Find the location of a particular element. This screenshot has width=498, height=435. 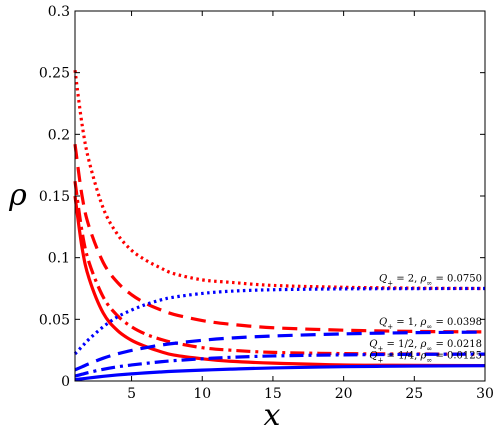

curve-annotation-2: Q+ = 1/2, ρ∞ = 0.0218 is located at coordinates (425, 346).